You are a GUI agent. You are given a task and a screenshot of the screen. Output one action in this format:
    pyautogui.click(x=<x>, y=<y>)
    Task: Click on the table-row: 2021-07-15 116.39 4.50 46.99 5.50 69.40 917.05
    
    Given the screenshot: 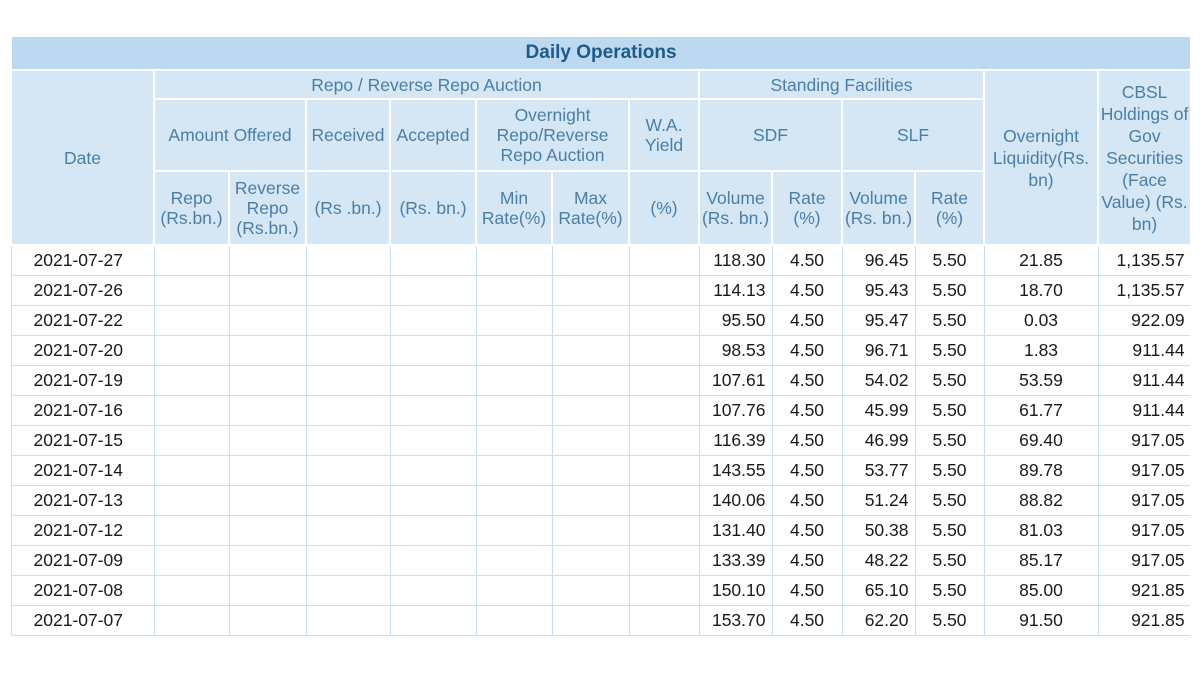 What is the action you would take?
    pyautogui.click(x=600, y=440)
    